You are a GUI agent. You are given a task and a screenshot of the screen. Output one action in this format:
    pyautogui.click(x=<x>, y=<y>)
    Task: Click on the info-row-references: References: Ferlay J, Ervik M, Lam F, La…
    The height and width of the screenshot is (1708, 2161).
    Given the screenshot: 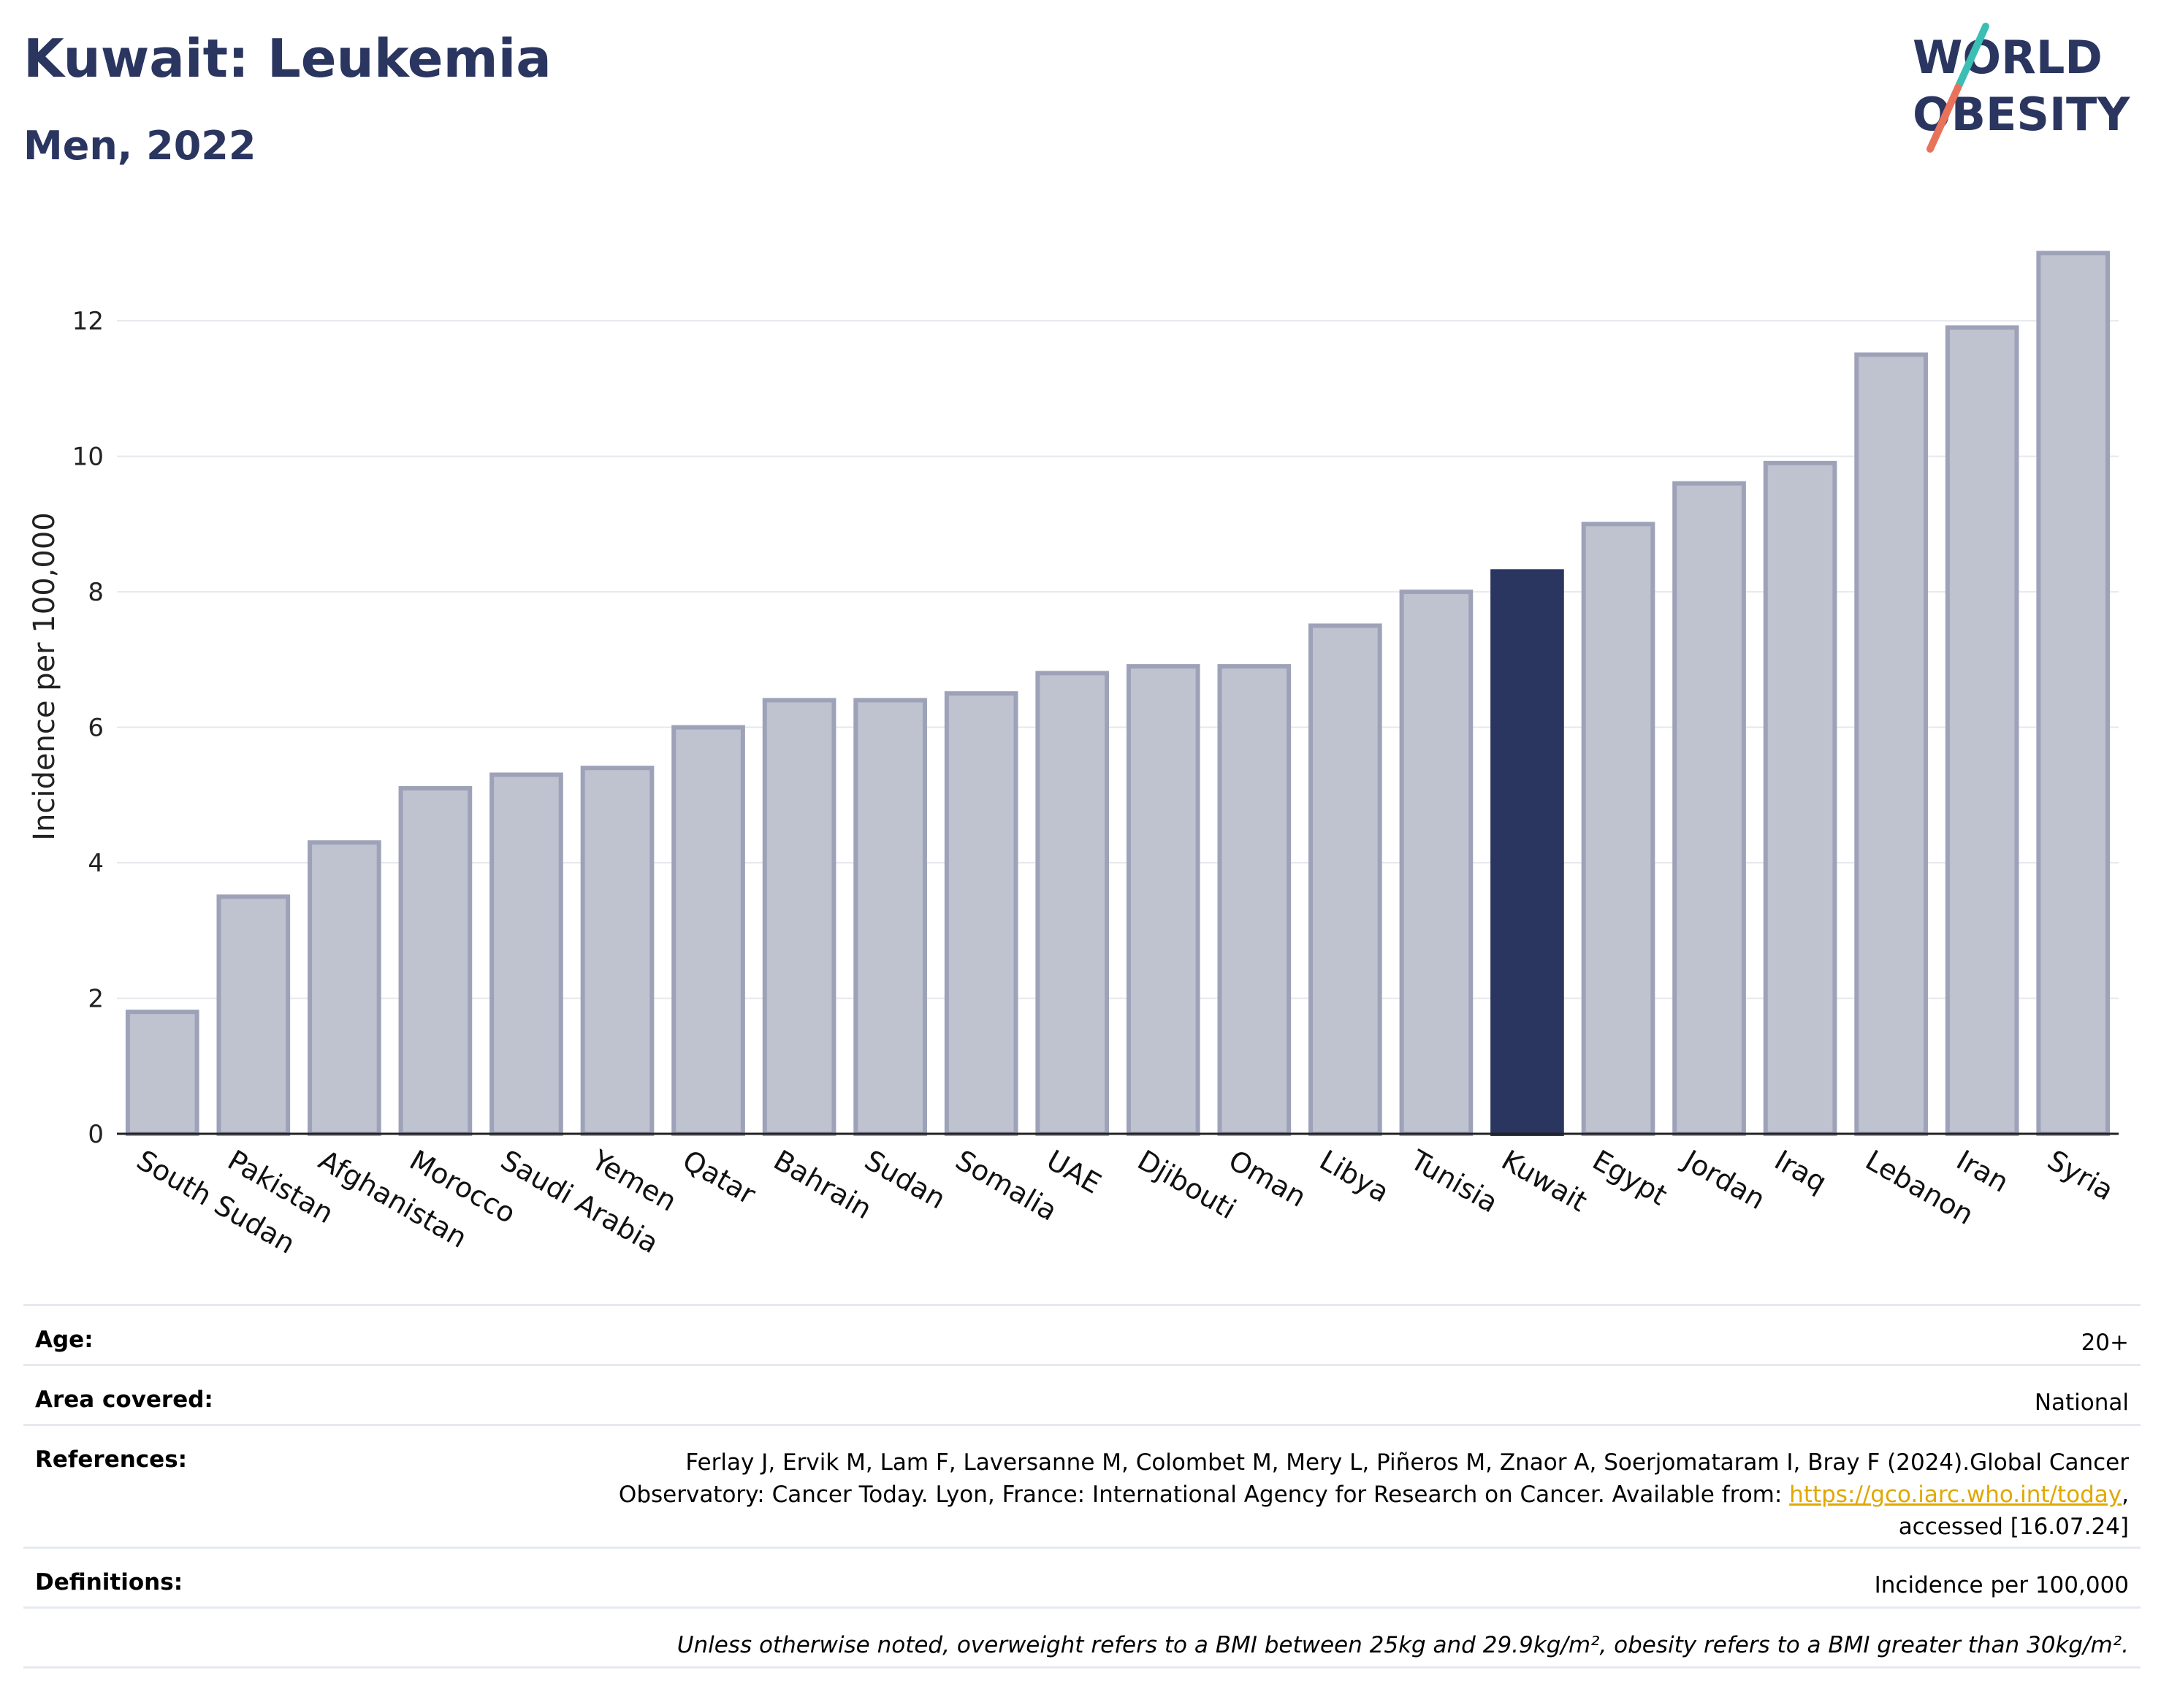 What is the action you would take?
    pyautogui.click(x=1082, y=1486)
    